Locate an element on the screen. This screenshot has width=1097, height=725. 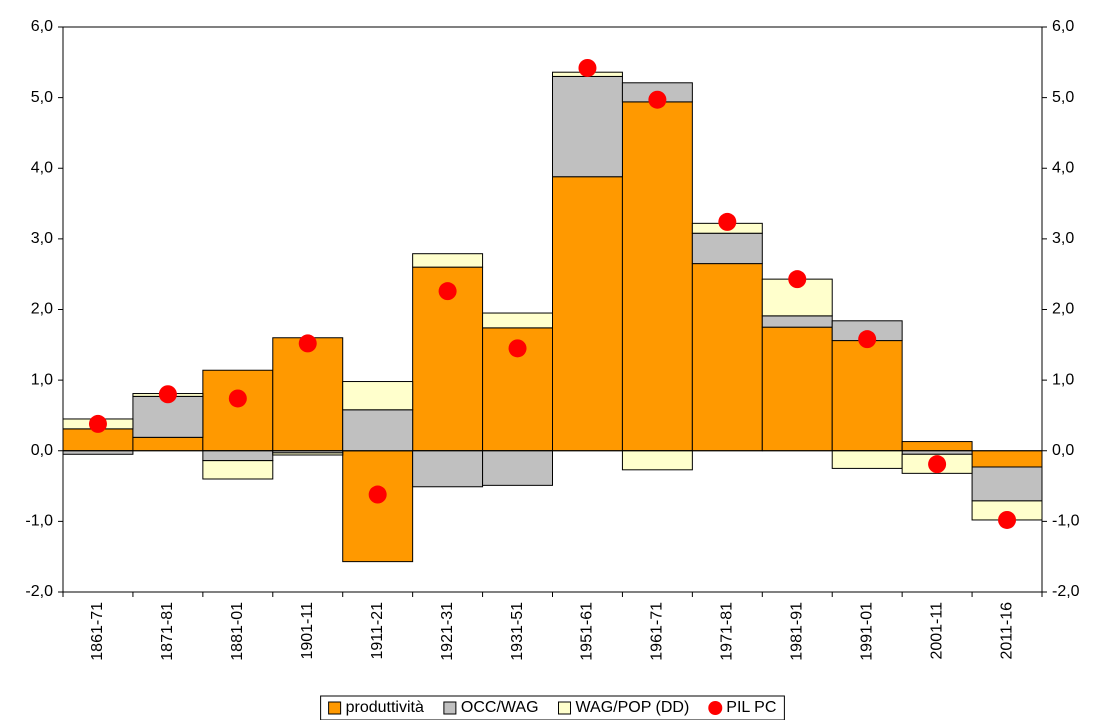
y2-tick-label: 4,0 is located at coordinates (1063, 167).